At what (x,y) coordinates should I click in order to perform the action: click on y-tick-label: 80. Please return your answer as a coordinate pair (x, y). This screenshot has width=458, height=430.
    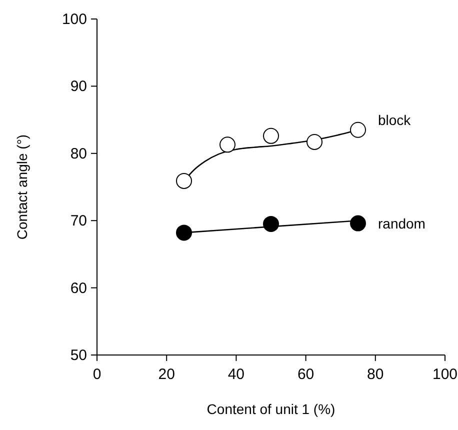
    Looking at the image, I should click on (78, 153).